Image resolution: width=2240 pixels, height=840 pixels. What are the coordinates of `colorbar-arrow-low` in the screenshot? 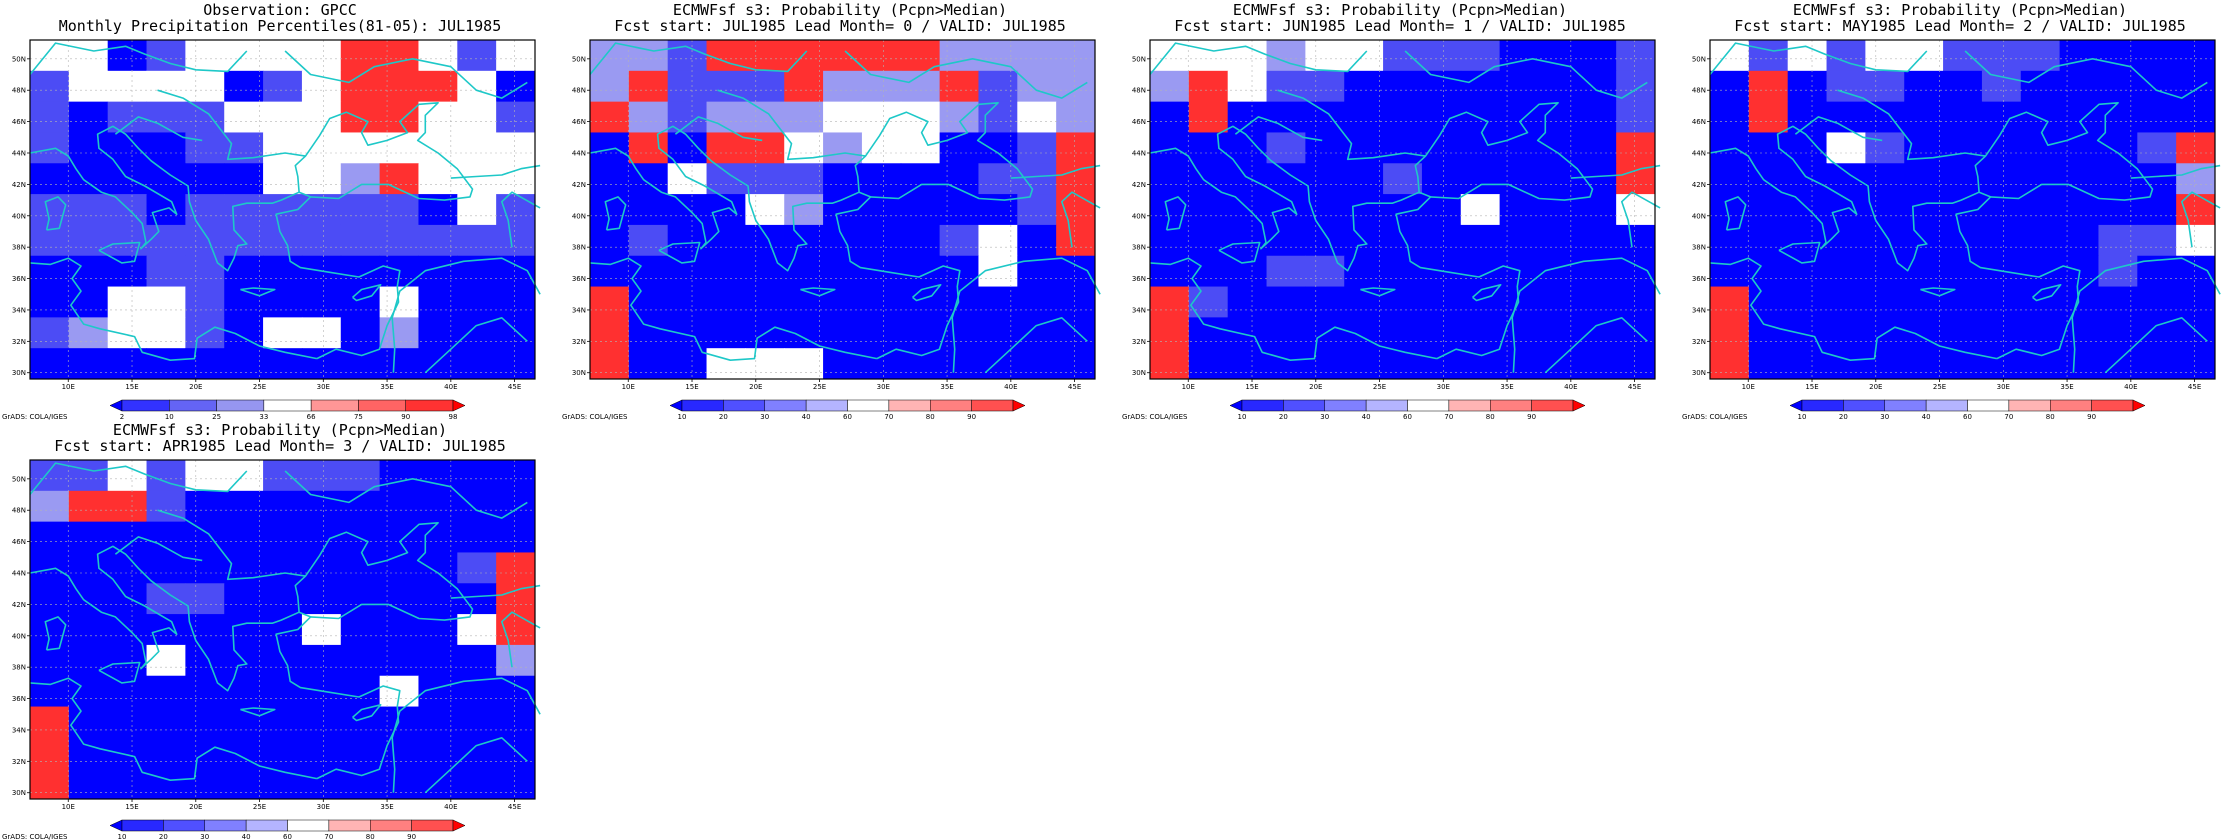 It's located at (1236, 405).